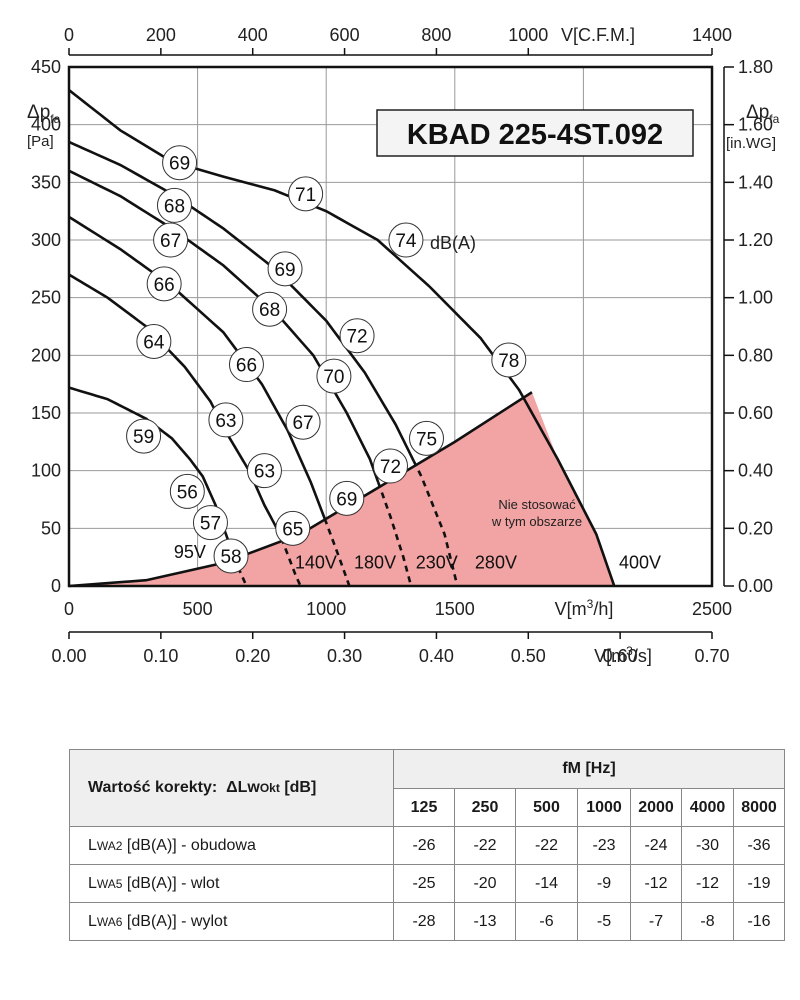  Describe the element at coordinates (528, 656) in the screenshot. I see `bottom2-tick-label: 0.50` at that location.